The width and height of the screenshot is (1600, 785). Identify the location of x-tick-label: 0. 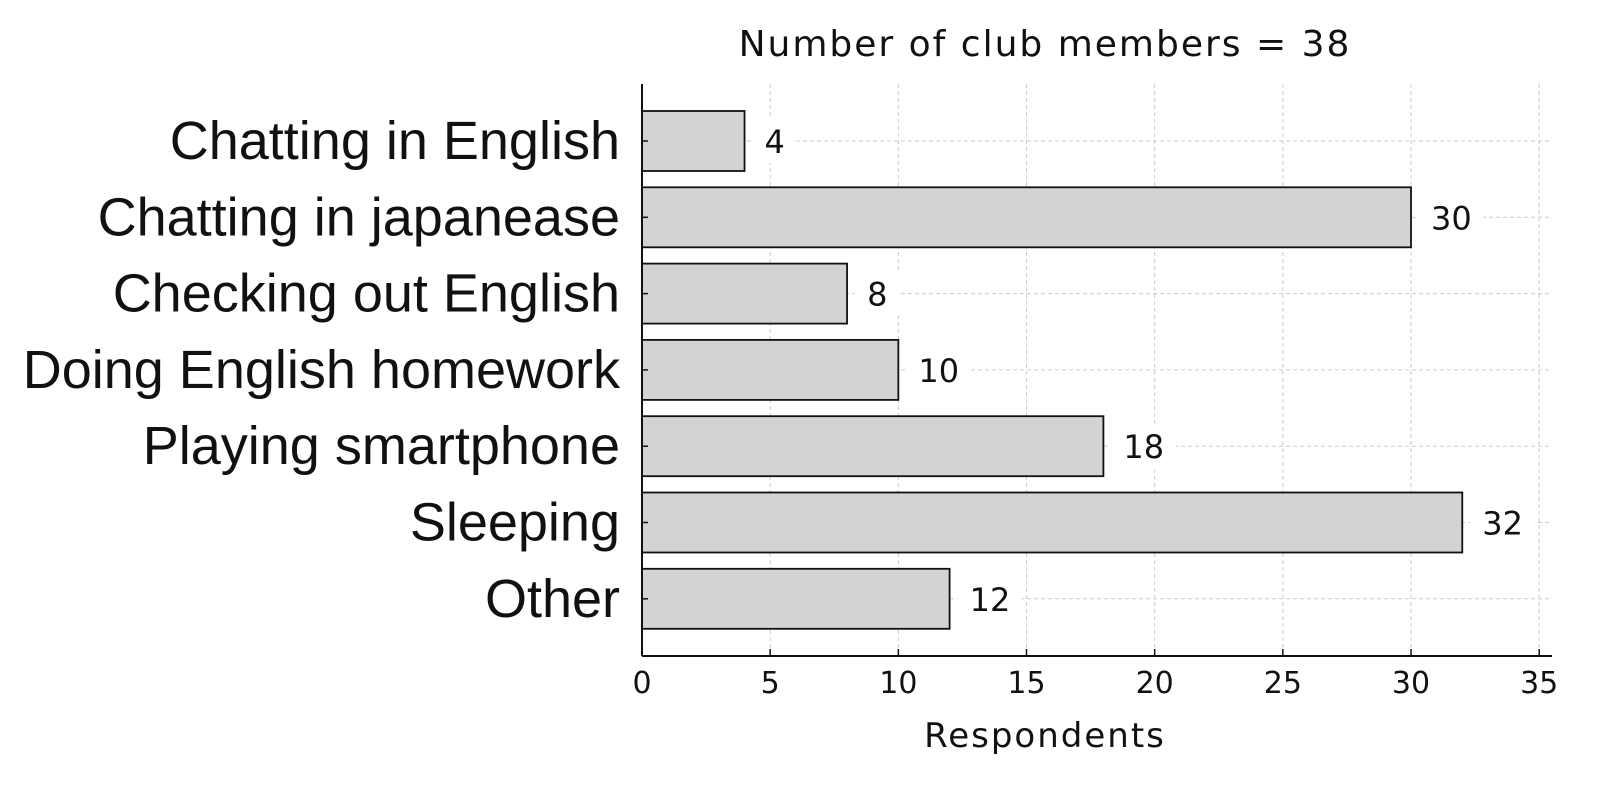
(641, 683).